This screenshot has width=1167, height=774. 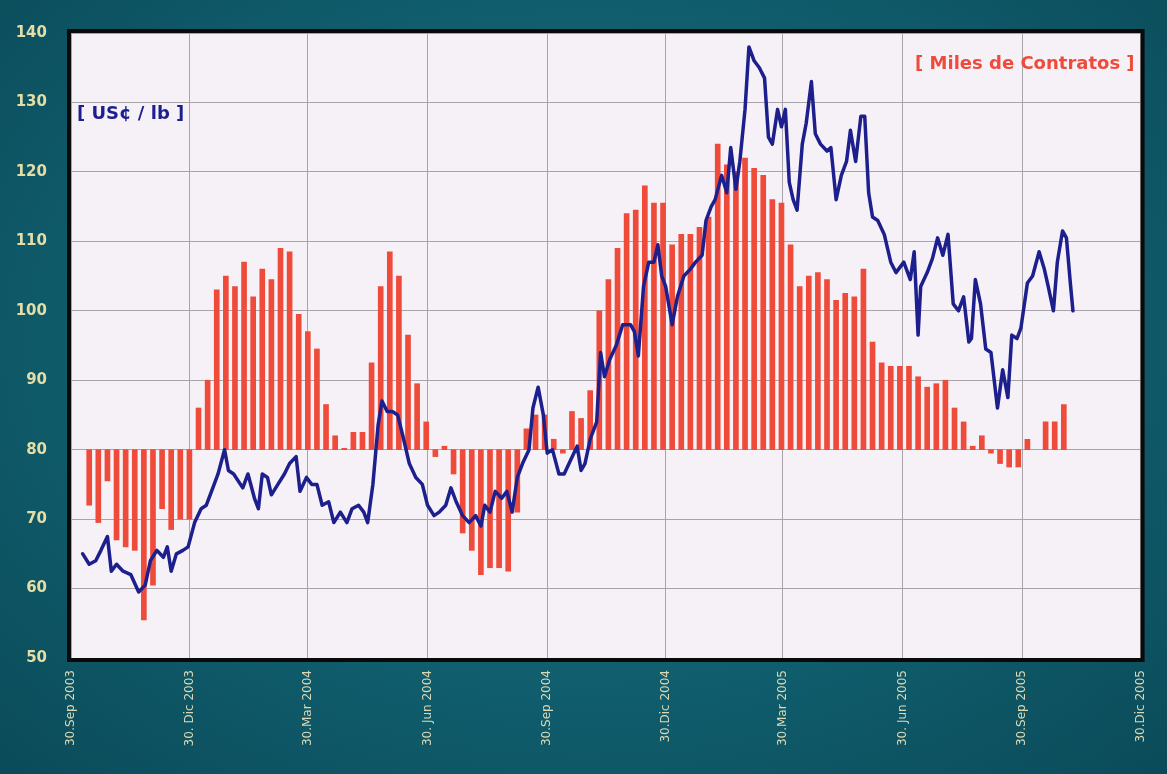 What do you see at coordinates (31, 170) in the screenshot?
I see `y-tick-label: 120` at bounding box center [31, 170].